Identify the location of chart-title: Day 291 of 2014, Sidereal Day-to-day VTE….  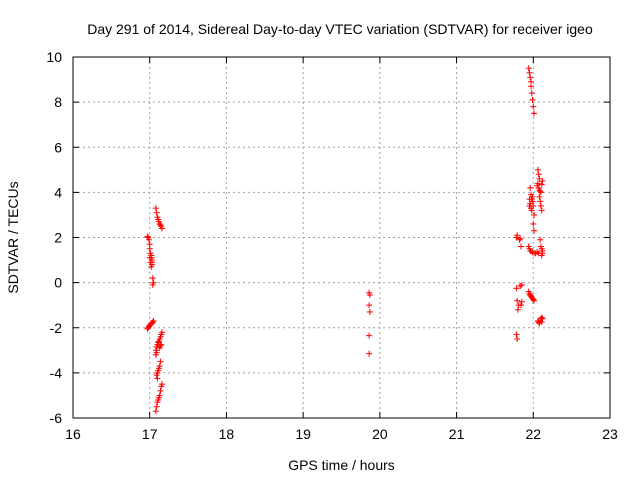
(340, 29).